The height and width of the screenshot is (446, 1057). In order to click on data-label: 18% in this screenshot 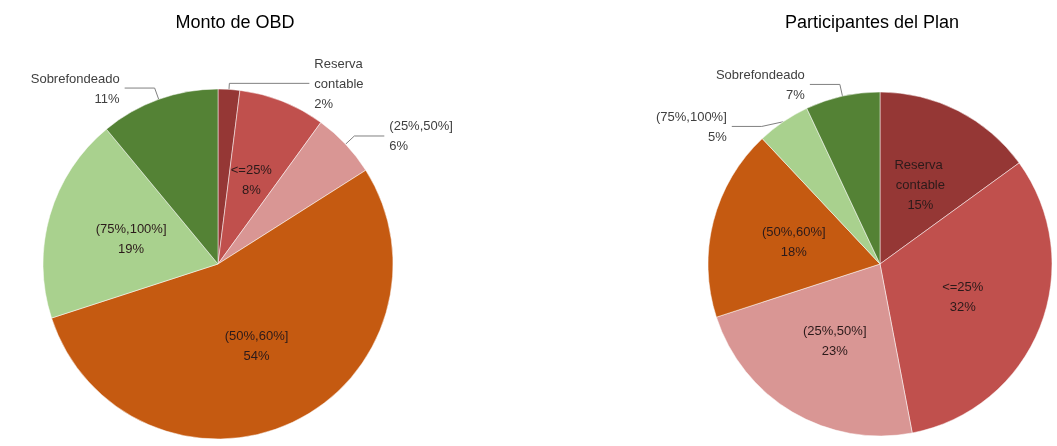, I will do `click(794, 252)`.